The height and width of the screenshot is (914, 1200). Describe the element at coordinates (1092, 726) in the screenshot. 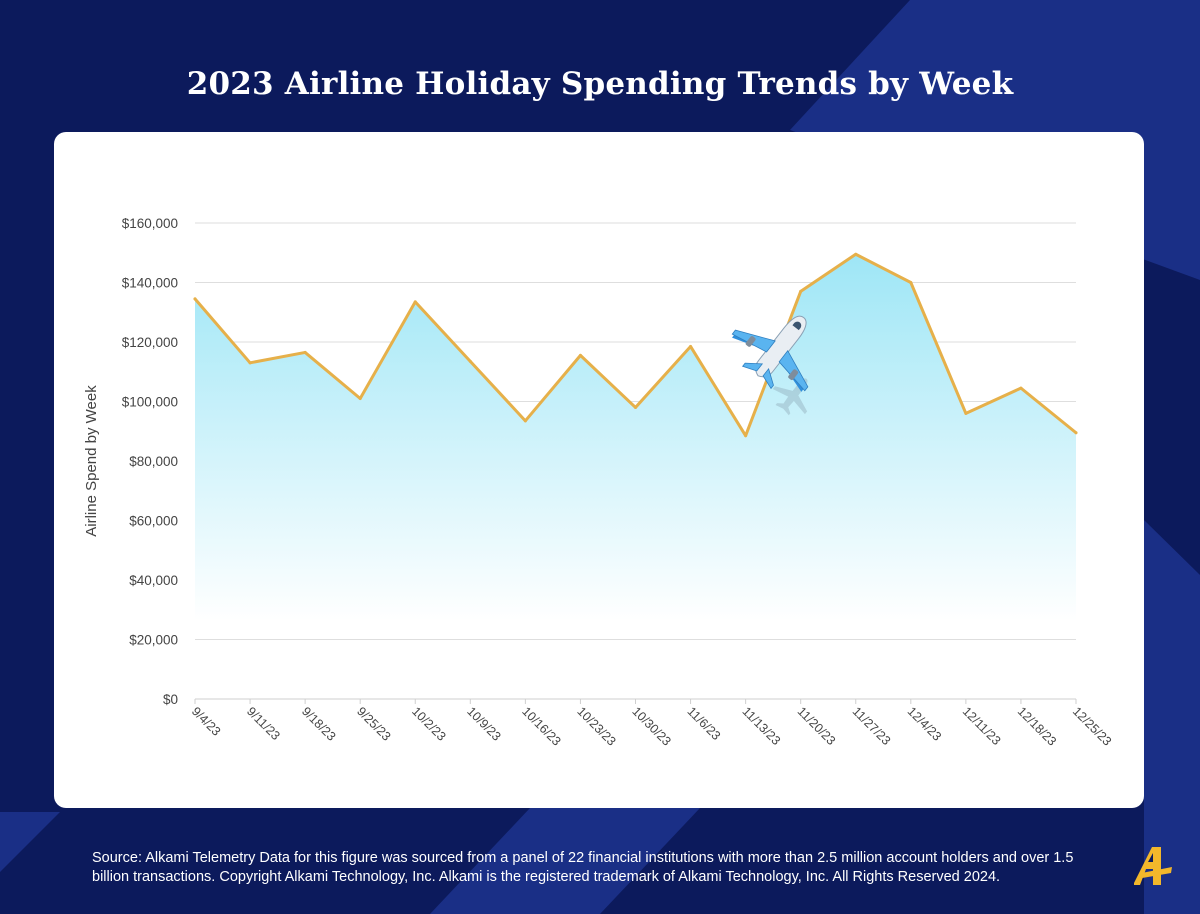

I see `x-tick-label: 12/25/23` at that location.